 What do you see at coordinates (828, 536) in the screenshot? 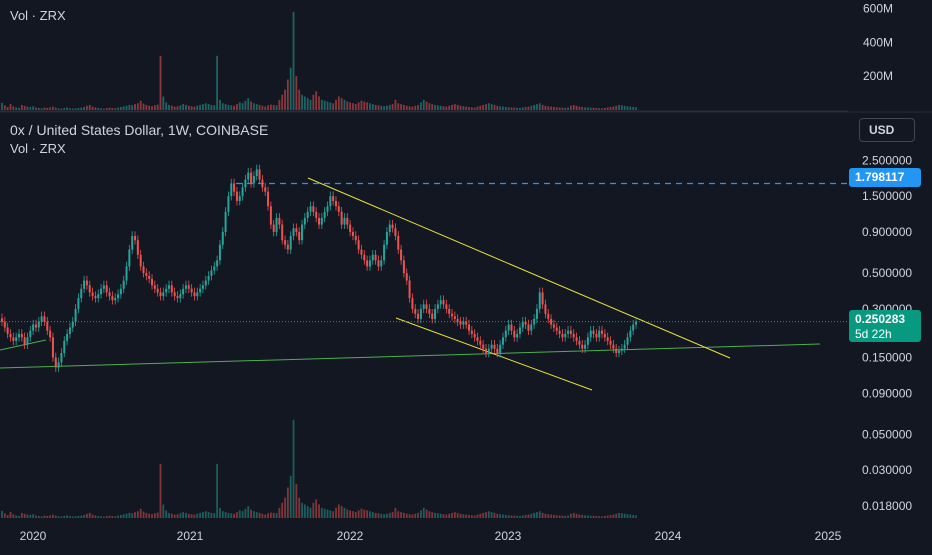
I see `time-tick-label: 2025` at bounding box center [828, 536].